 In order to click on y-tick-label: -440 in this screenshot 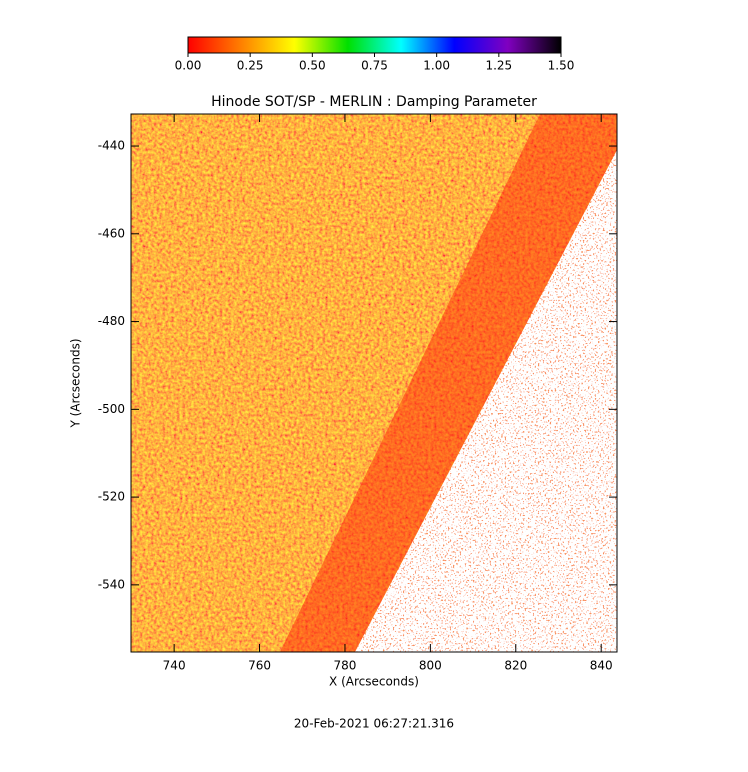, I will do `click(111, 146)`.